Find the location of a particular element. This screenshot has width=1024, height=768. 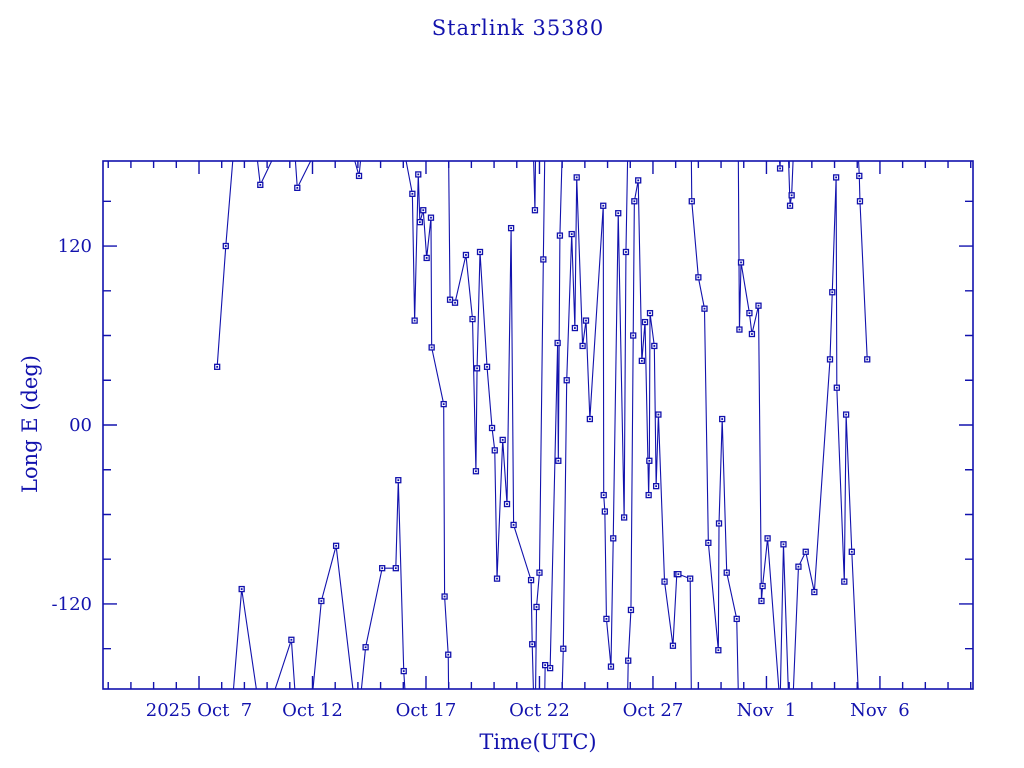

x-tick-label: Nov 1 is located at coordinates (767, 710).